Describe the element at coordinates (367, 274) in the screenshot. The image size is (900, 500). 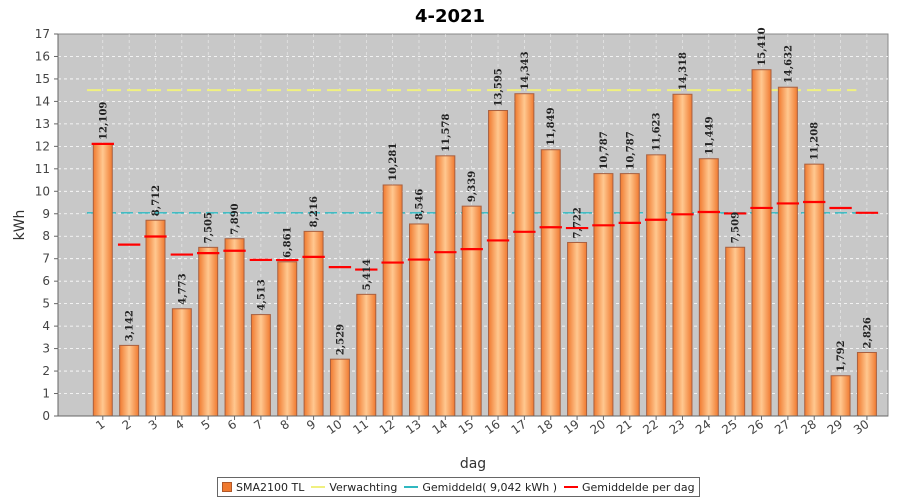
I see `data-label: 5,414` at that location.